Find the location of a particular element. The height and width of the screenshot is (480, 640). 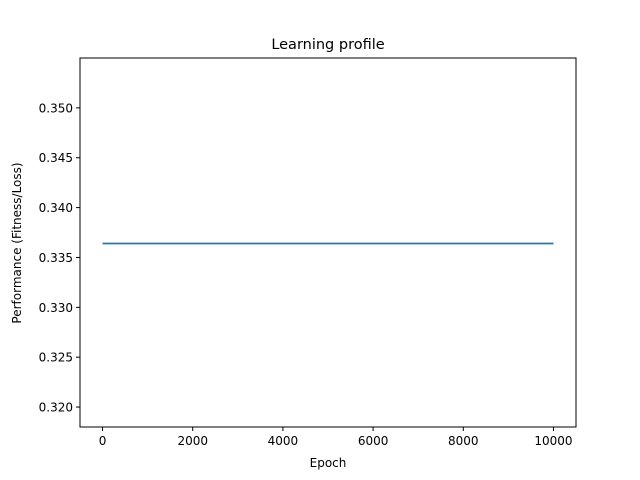

y-tick-label: 0.345 is located at coordinates (56, 158).